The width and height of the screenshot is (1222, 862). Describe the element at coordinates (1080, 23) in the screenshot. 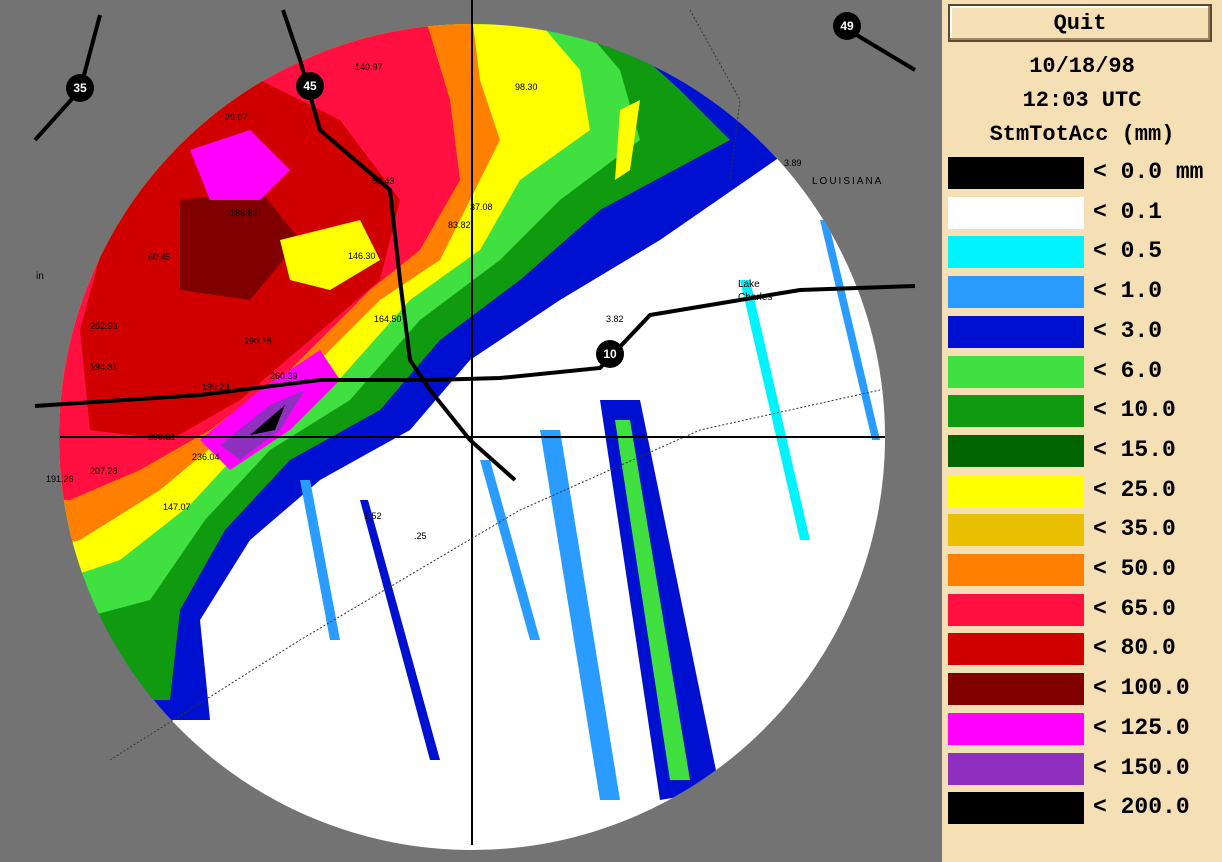

I see `quit-button: Quit` at that location.